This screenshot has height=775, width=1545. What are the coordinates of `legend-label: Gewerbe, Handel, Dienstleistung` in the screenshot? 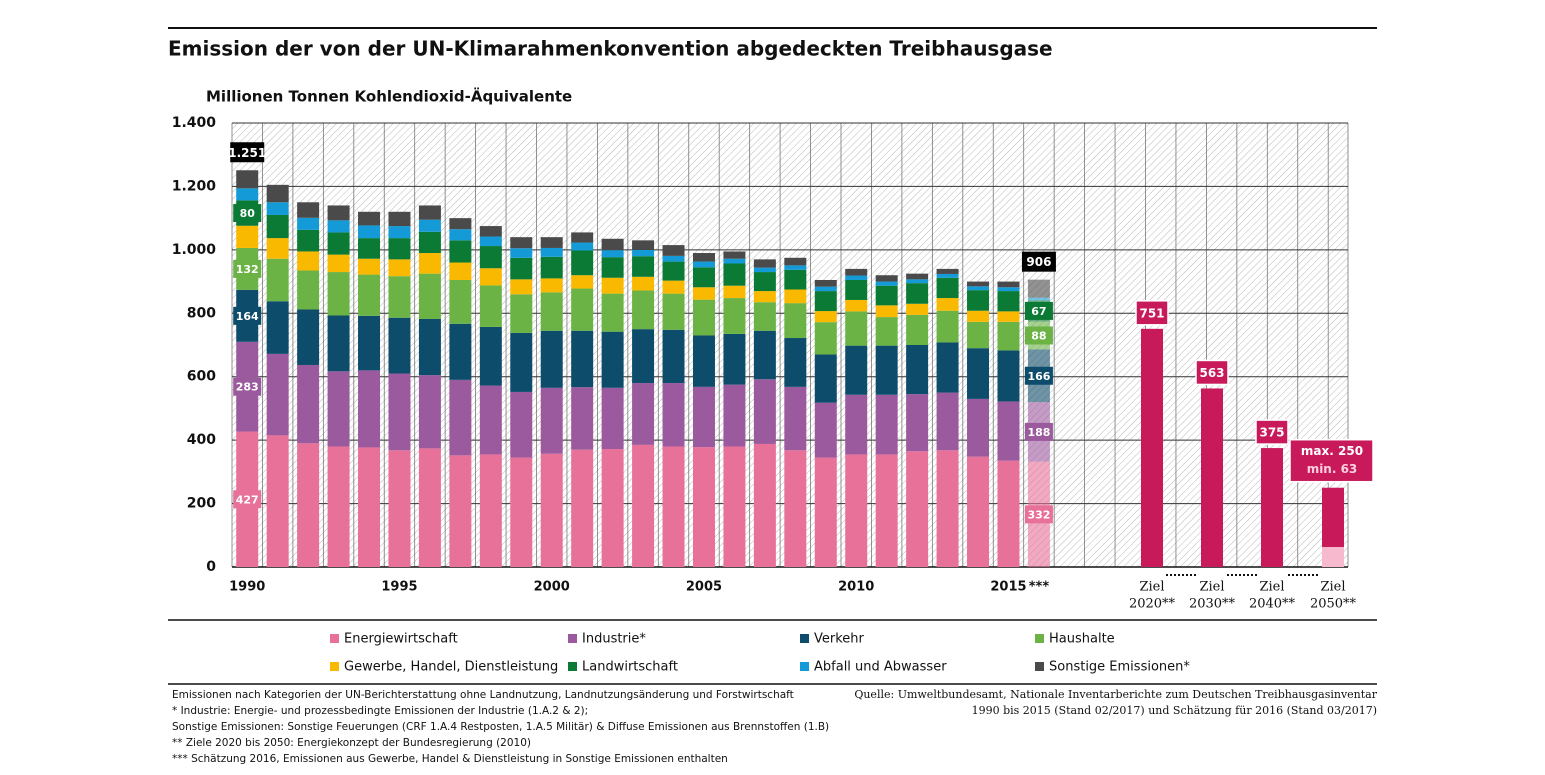 It's located at (451, 667).